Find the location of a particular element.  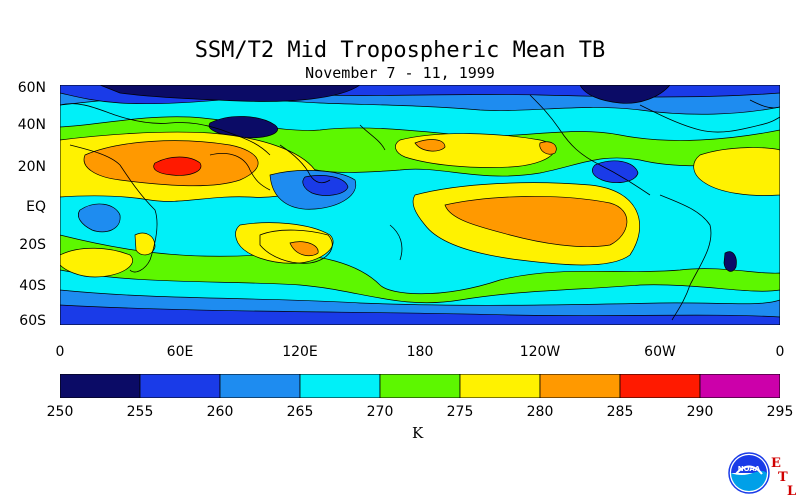

etl-letter-t: T is located at coordinates (783, 477).